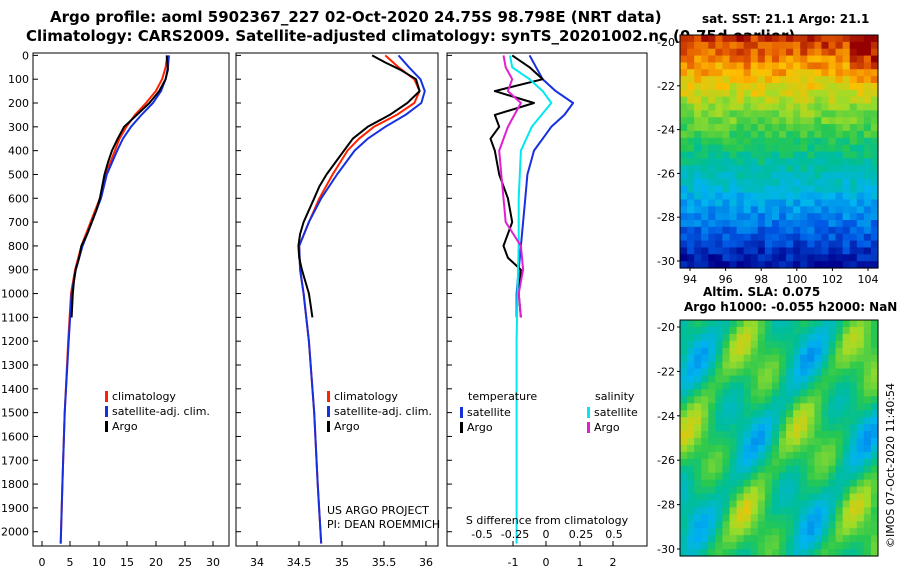 This screenshot has height=580, width=900. I want to click on y-tick-label: 1300, so click(15, 365).